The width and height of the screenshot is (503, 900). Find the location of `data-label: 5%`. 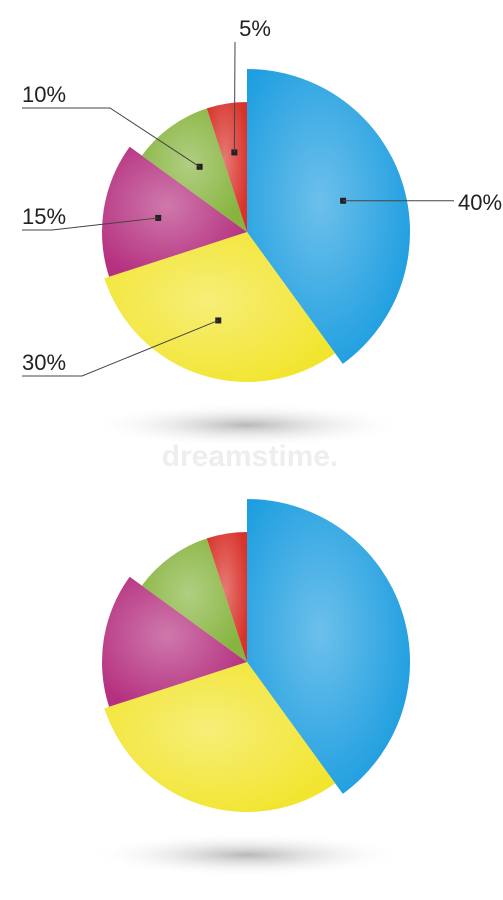

data-label: 5% is located at coordinates (255, 28).